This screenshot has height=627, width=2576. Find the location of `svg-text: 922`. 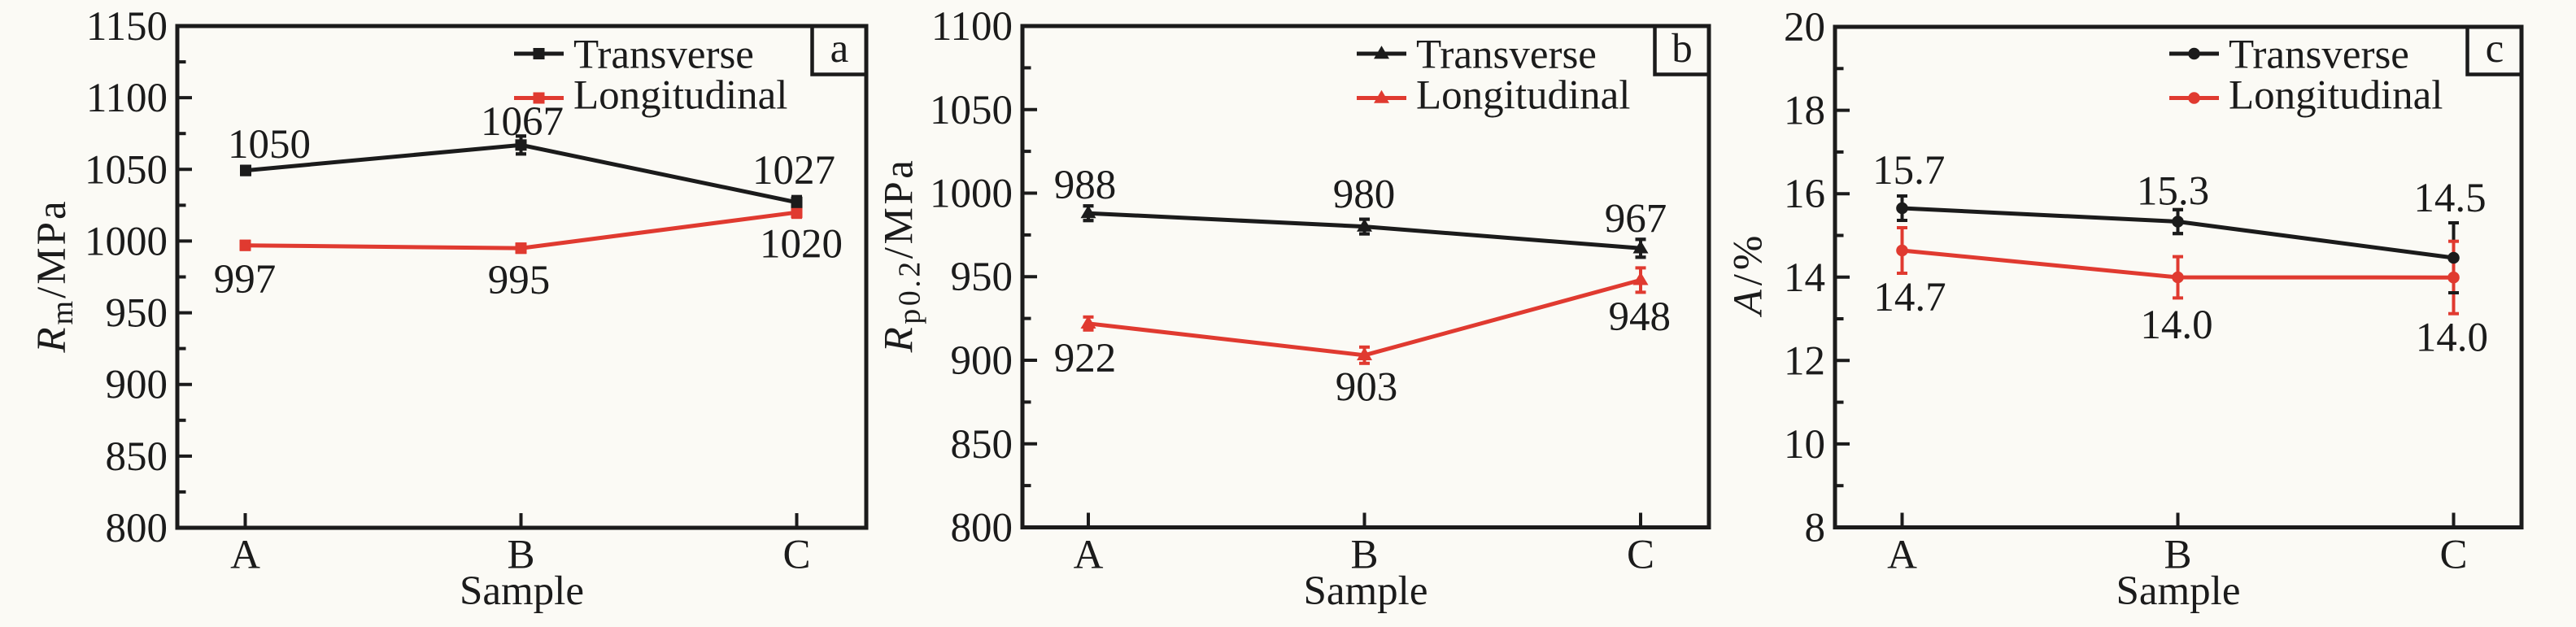

svg-text: 922 is located at coordinates (1085, 358).